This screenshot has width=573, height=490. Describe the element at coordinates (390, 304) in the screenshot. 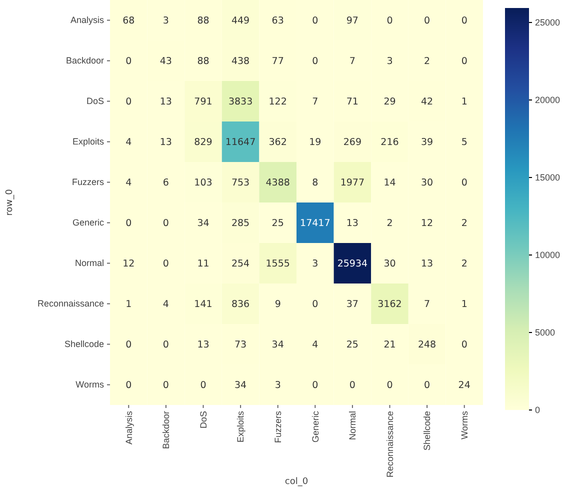

I see `data-label: 3162` at that location.